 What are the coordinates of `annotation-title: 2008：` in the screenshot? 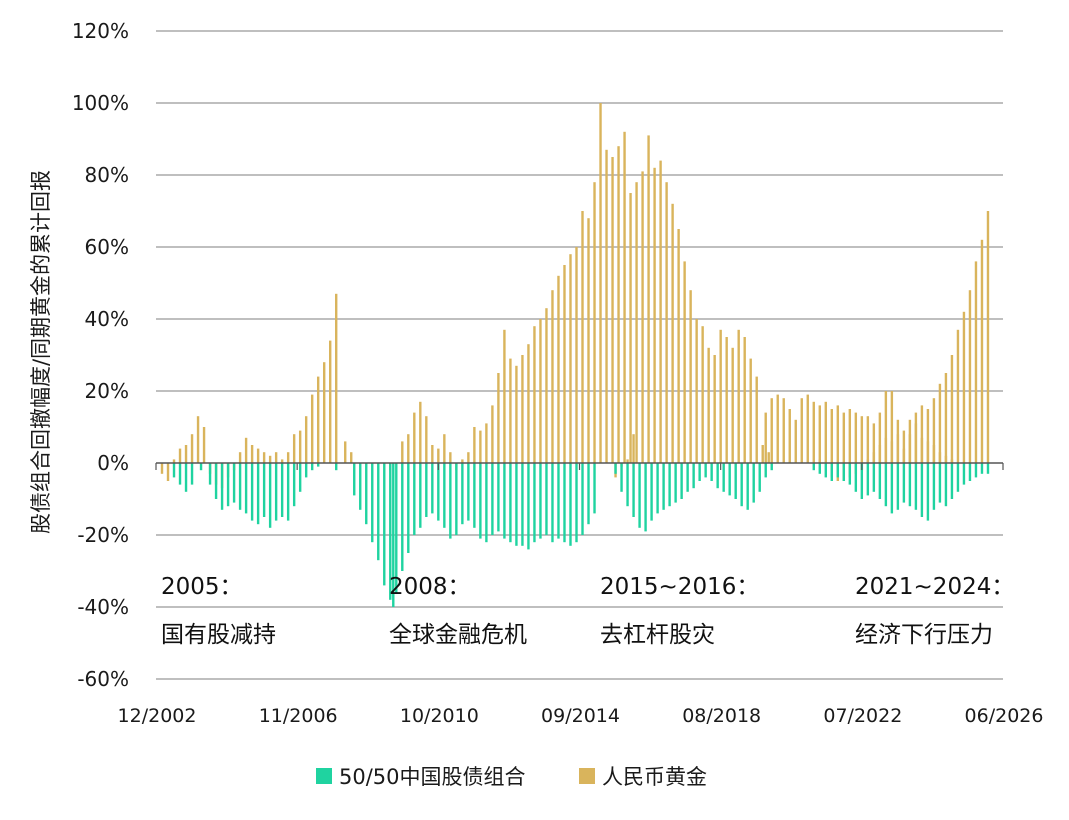 It's located at (430, 587).